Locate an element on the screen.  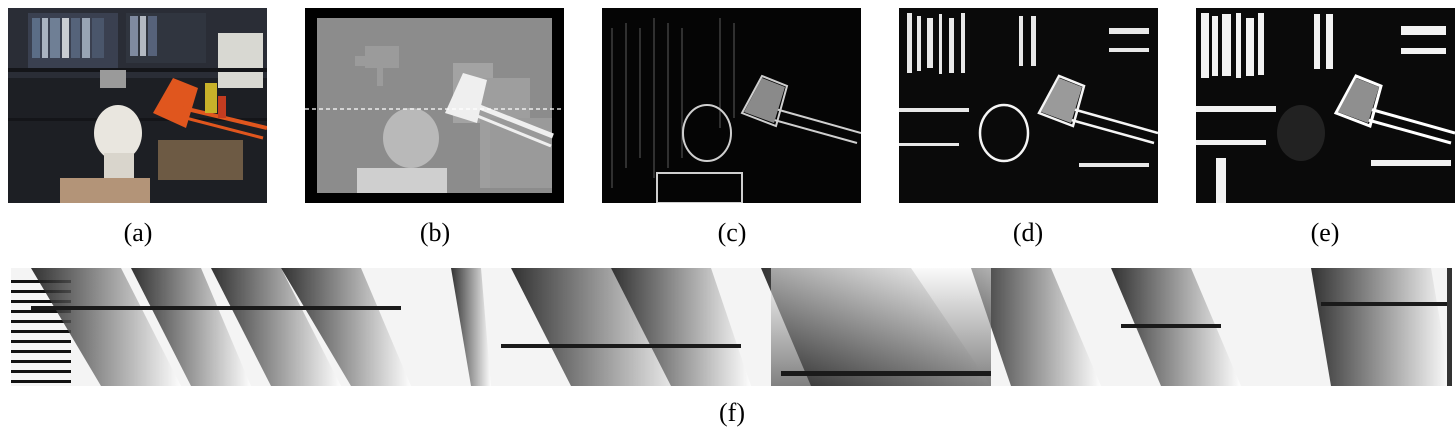
caption-a: (a) is located at coordinates (138, 232).